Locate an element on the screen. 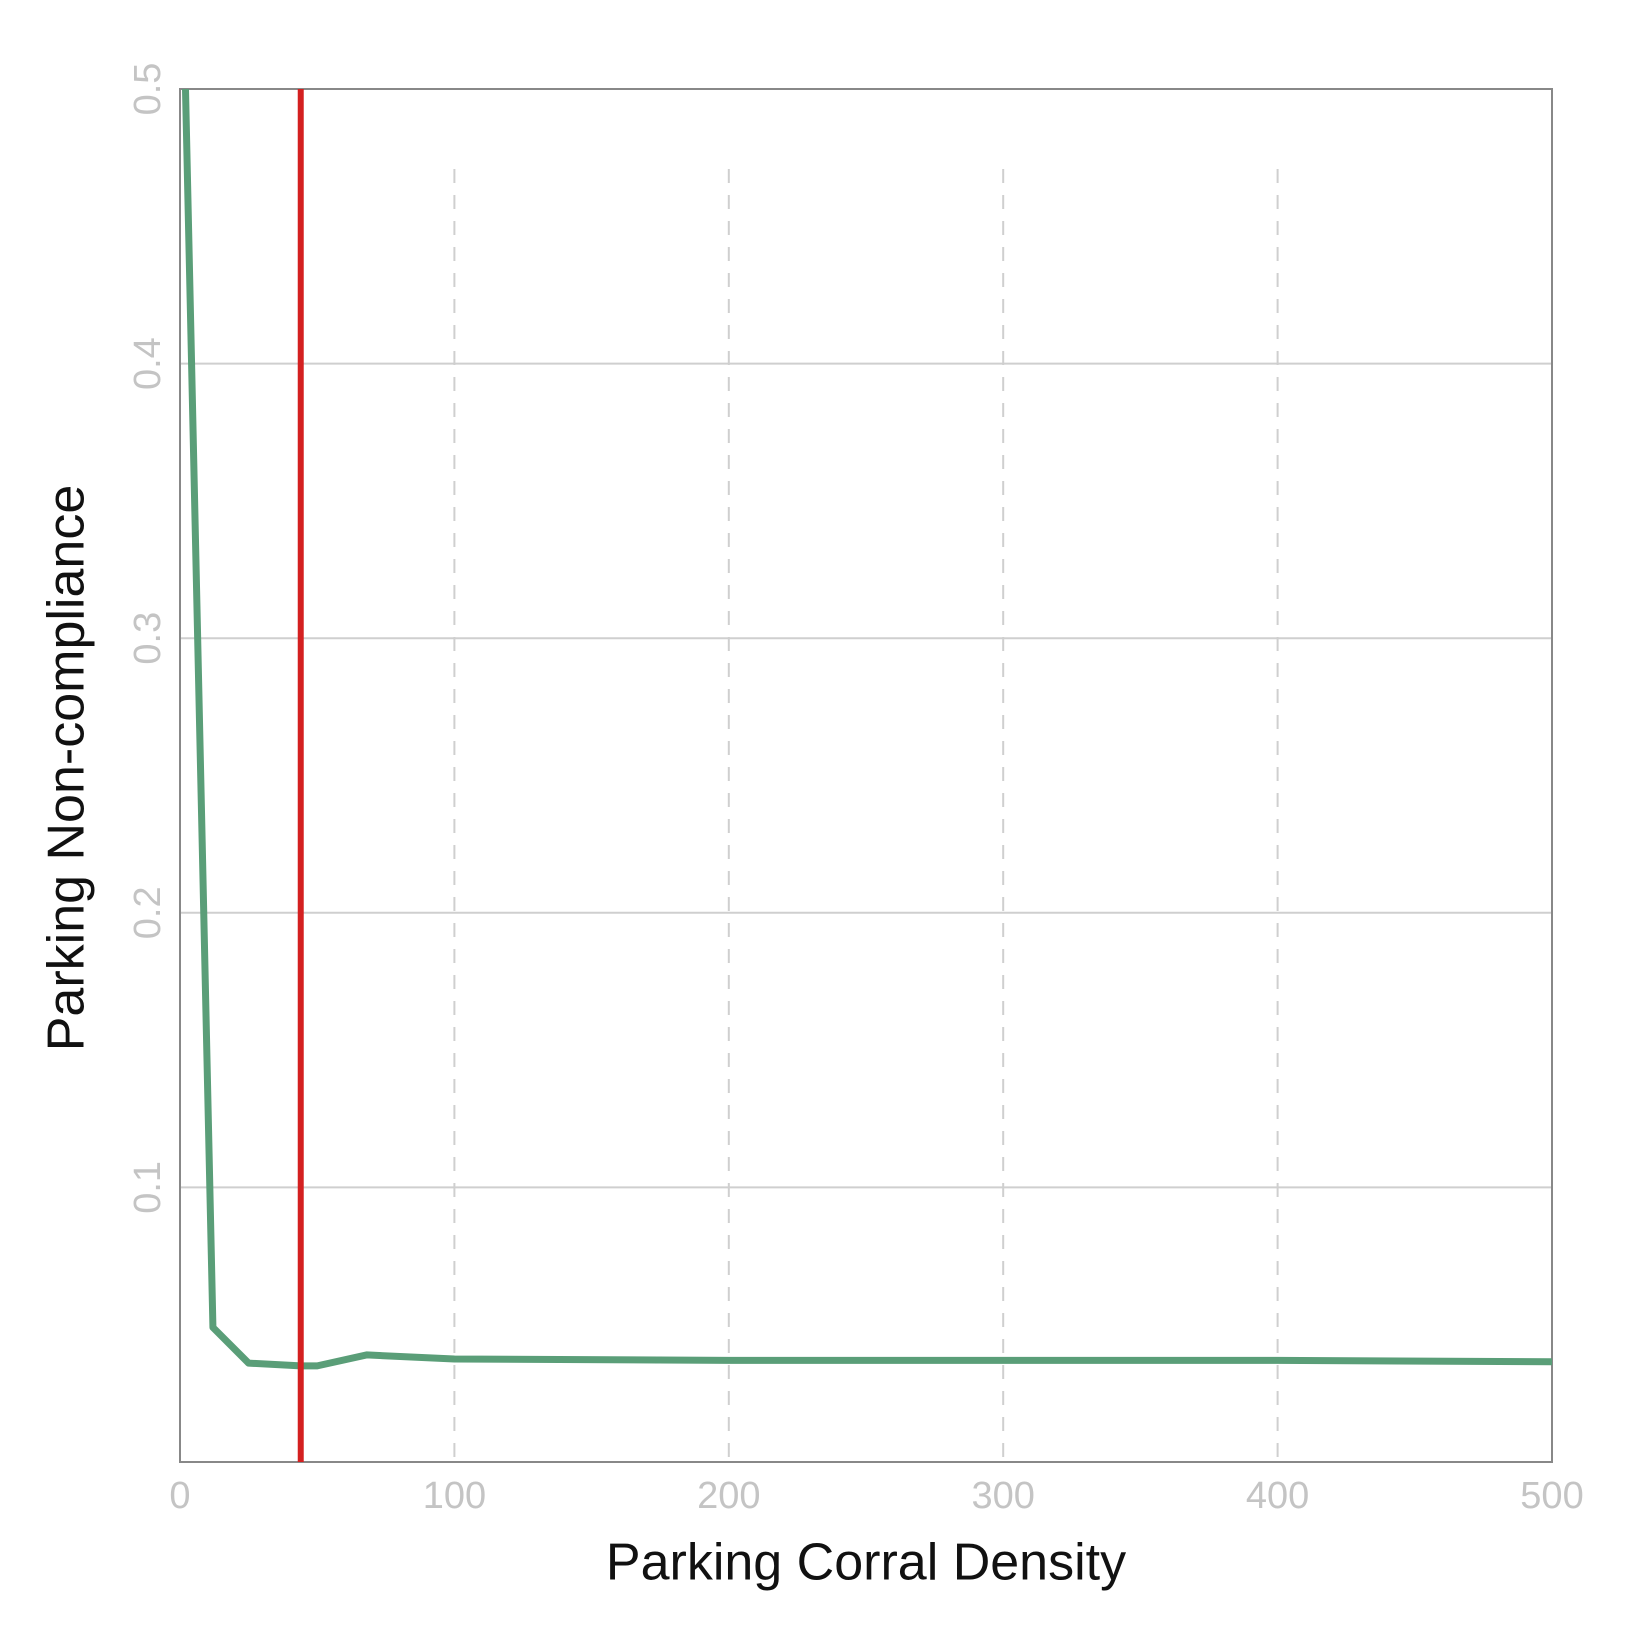 The width and height of the screenshot is (1640, 1627). x-axis-title: Parking Corral Density is located at coordinates (866, 1563).